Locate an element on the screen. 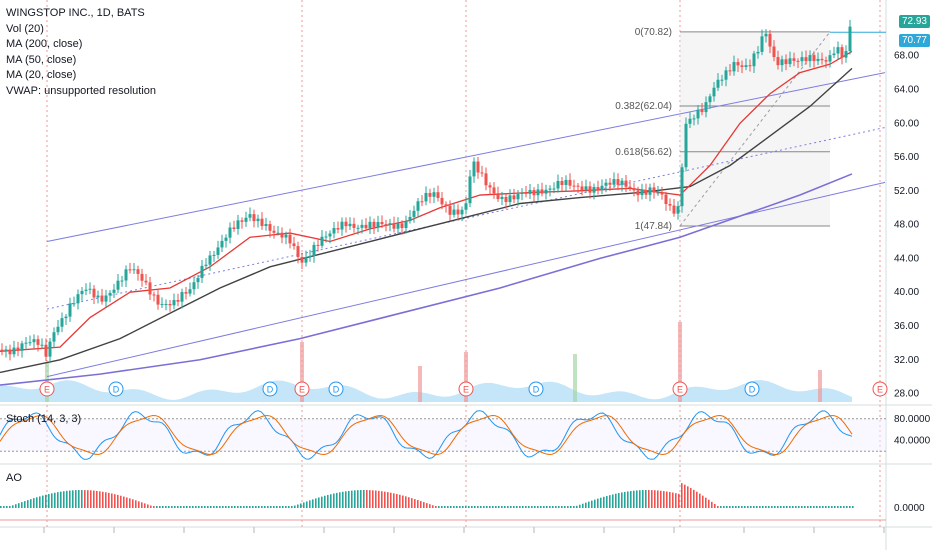 The height and width of the screenshot is (550, 932). legend-vwap: VWAP: unsupported resolution is located at coordinates (81, 90).